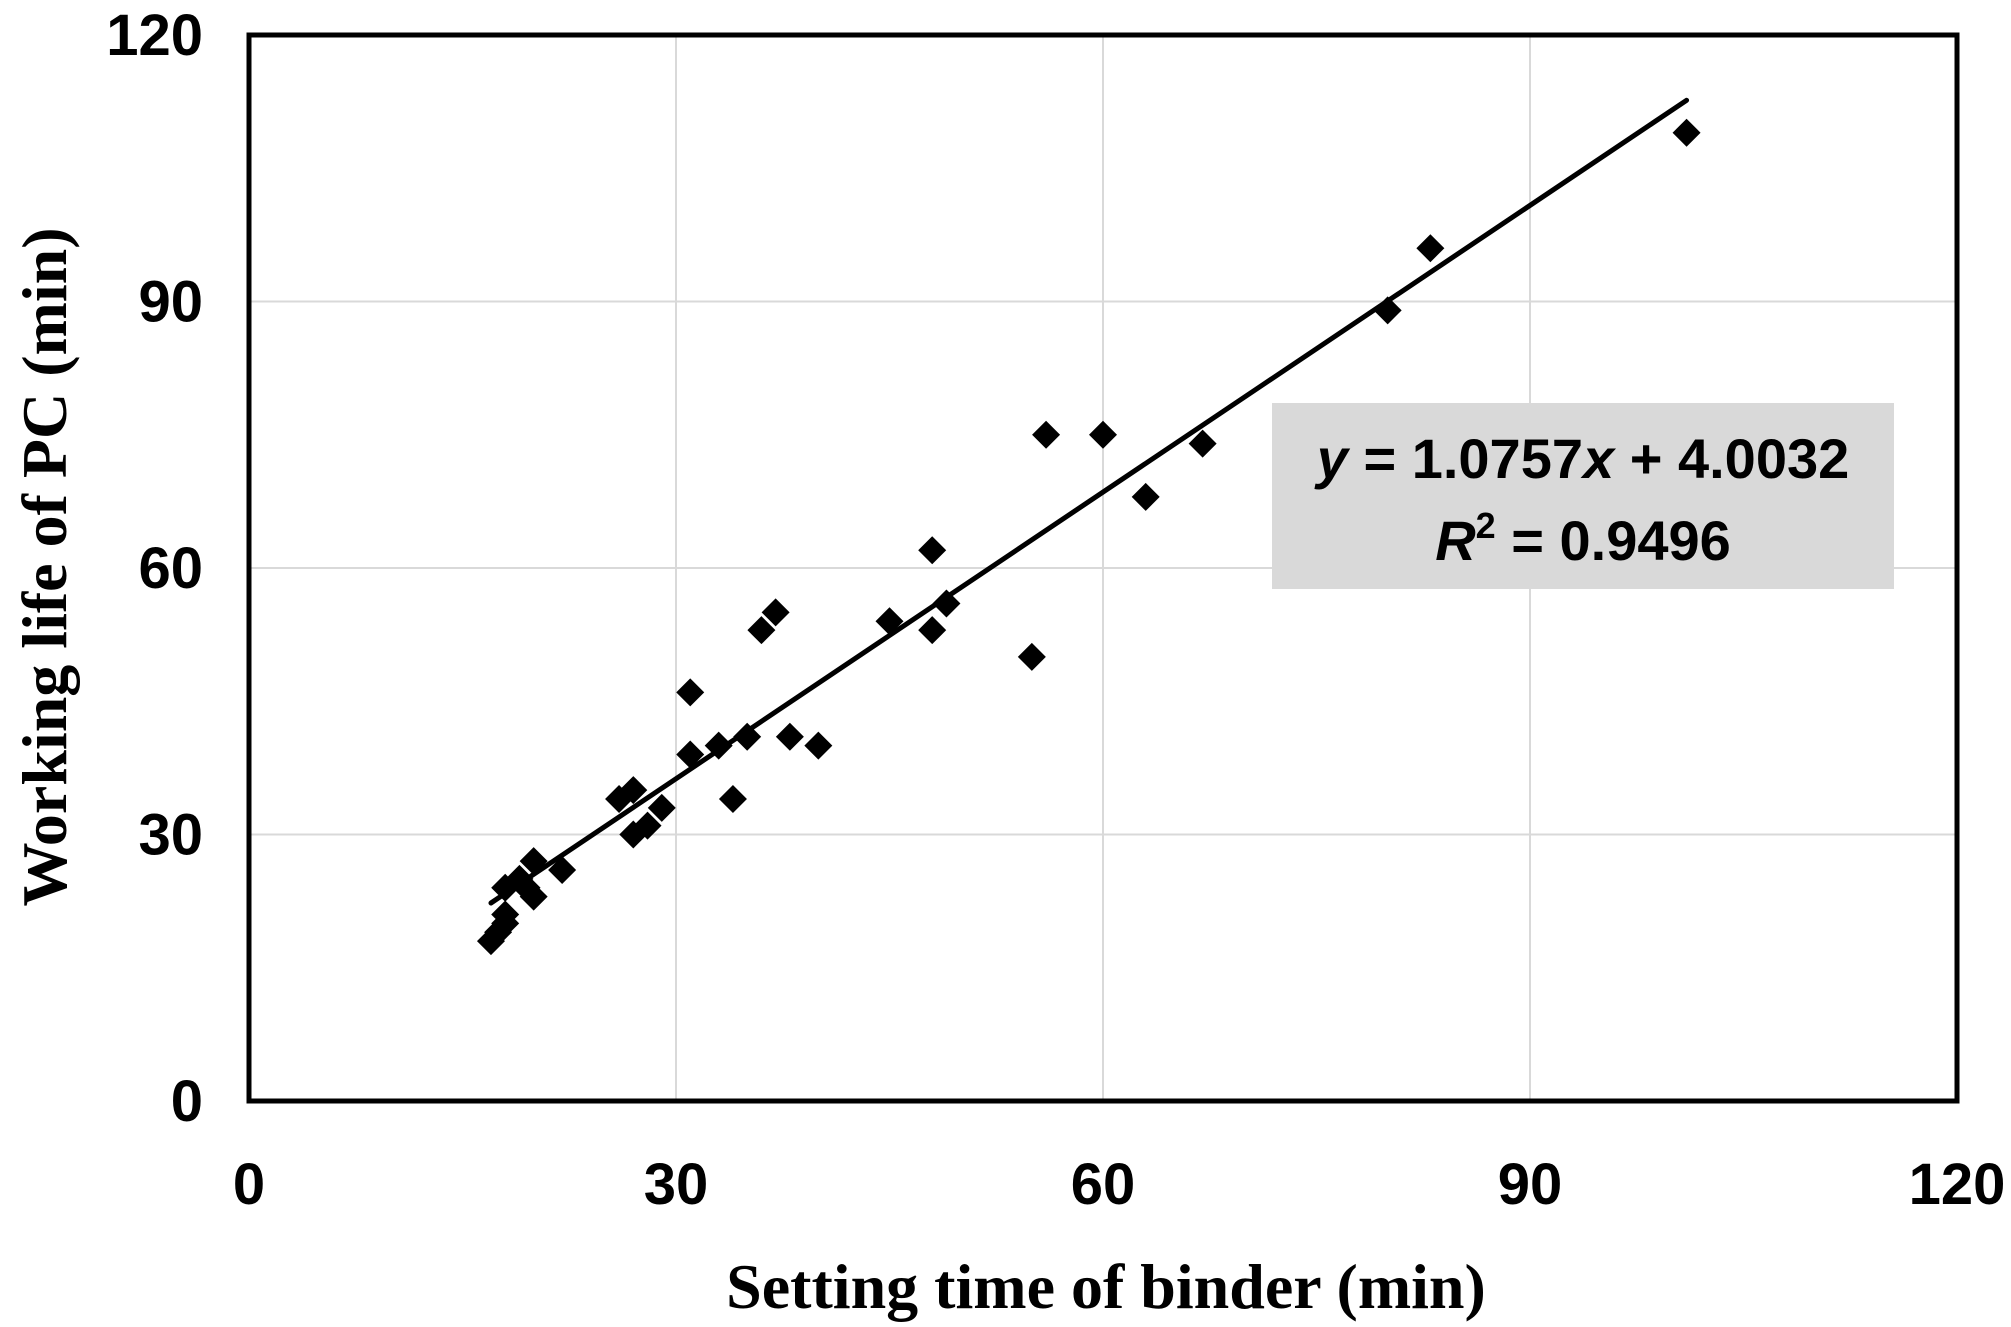 Image resolution: width=2011 pixels, height=1327 pixels. I want to click on annotation-box, so click(1583, 496).